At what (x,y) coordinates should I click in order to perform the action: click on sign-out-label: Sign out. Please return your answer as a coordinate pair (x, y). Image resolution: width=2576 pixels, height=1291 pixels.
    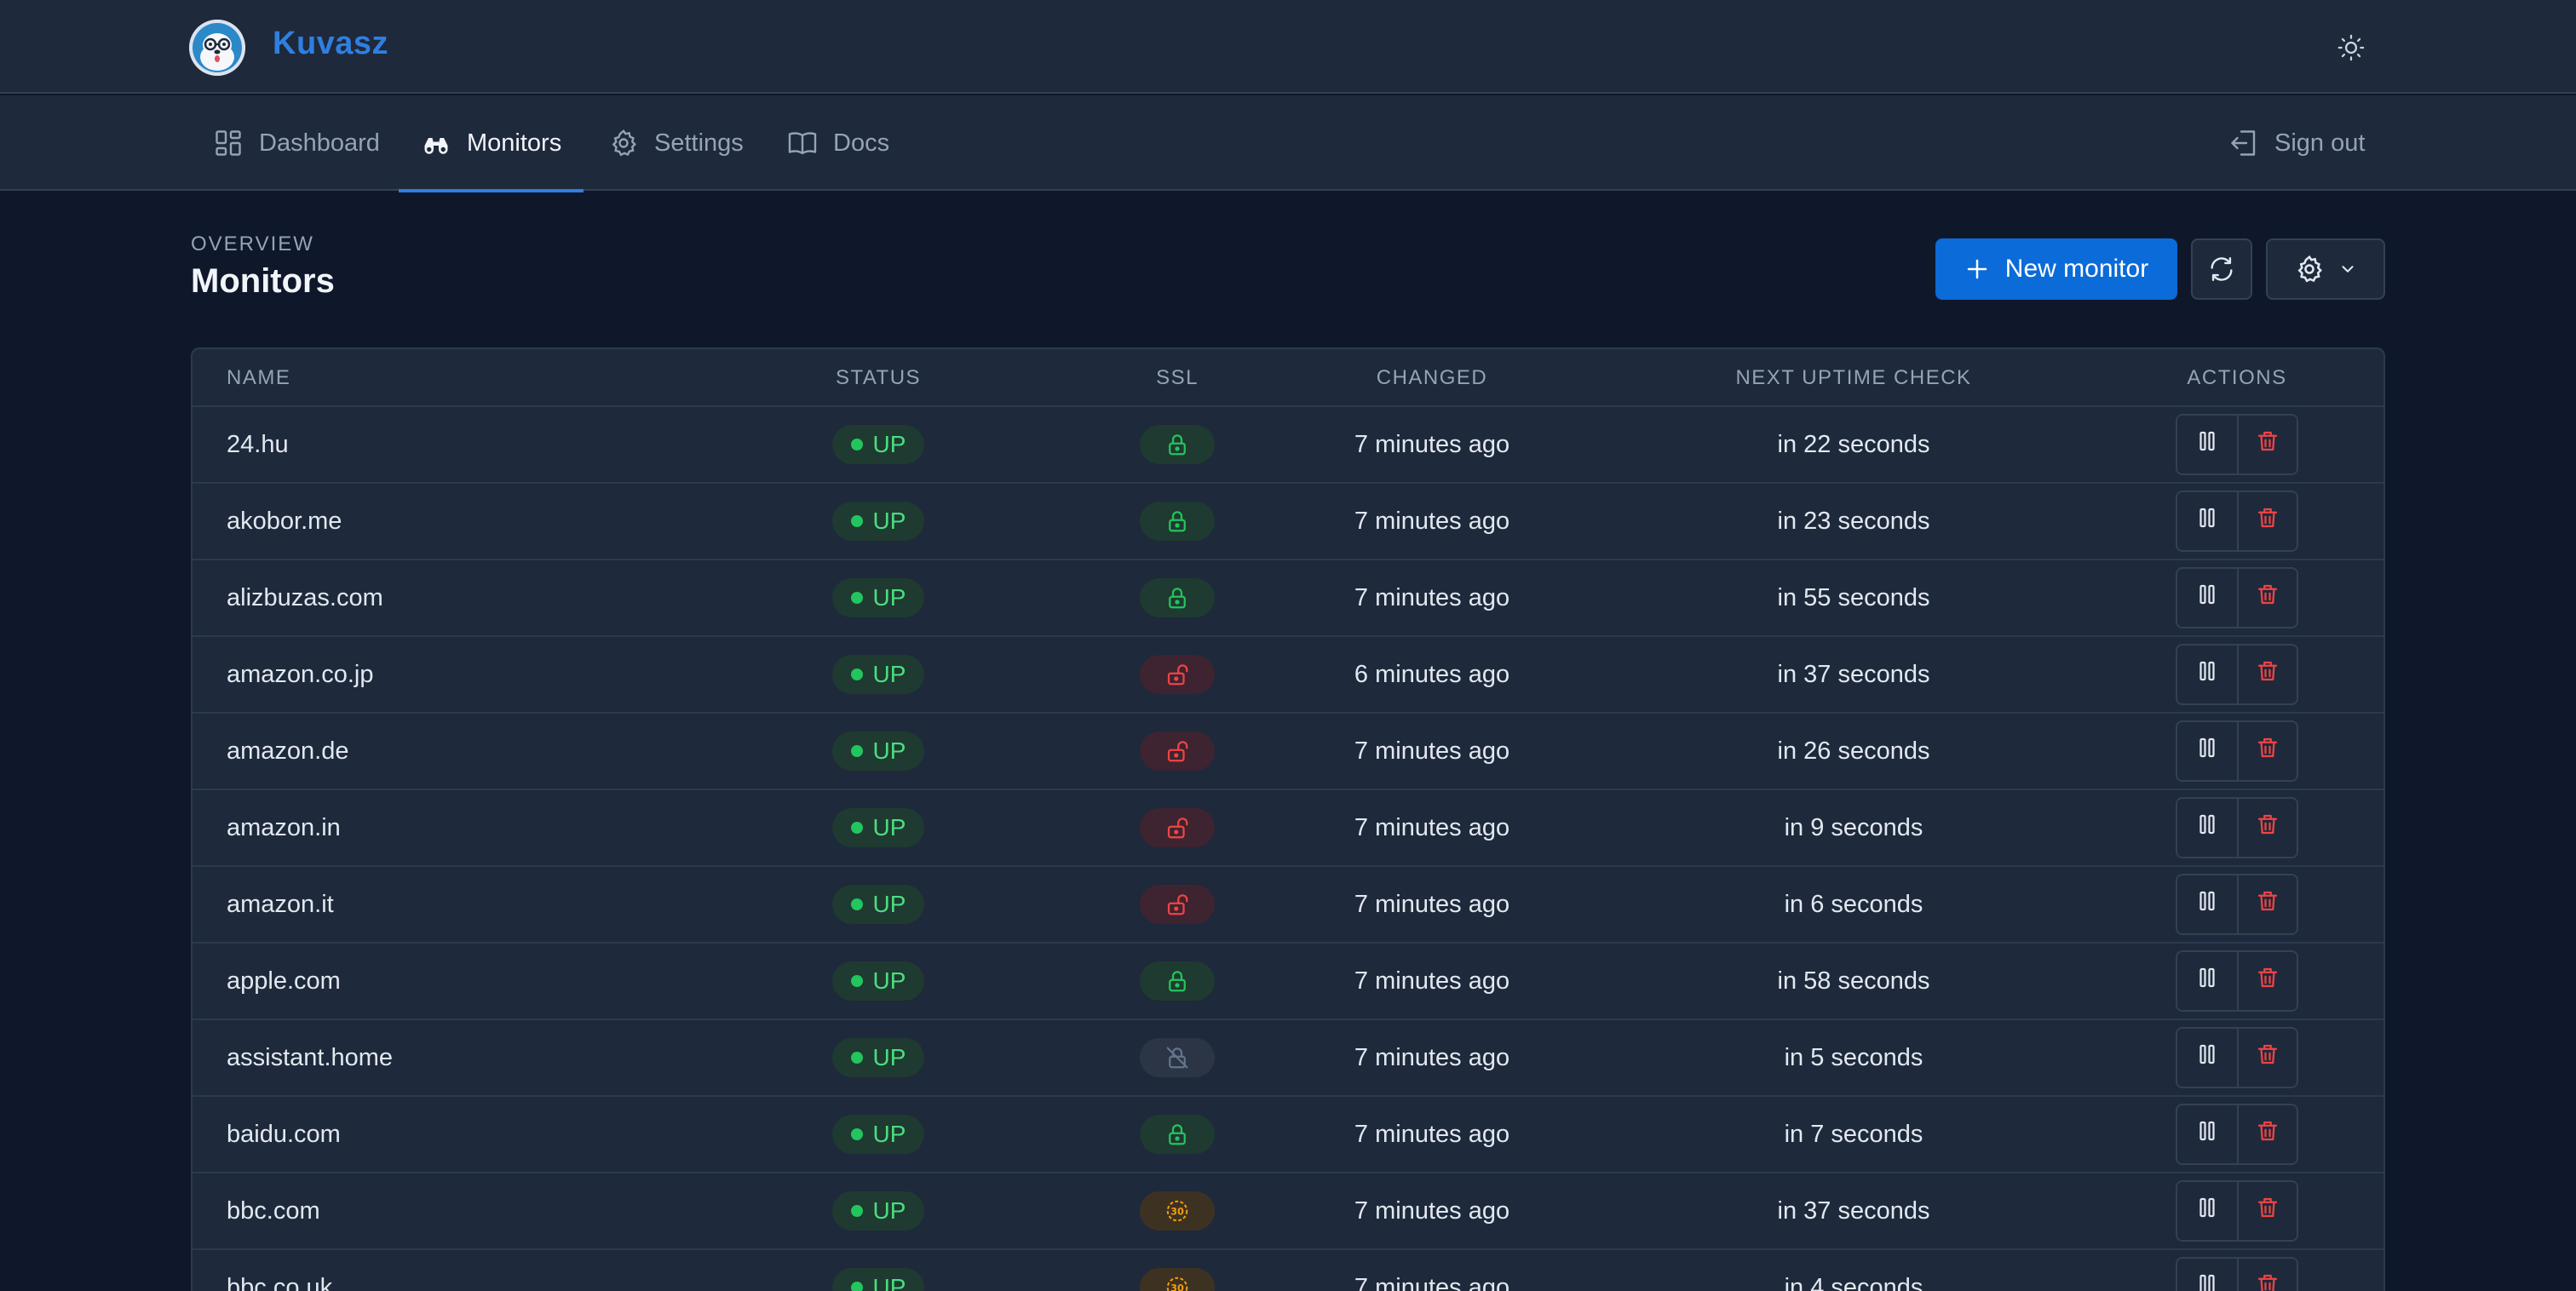
    Looking at the image, I should click on (2320, 143).